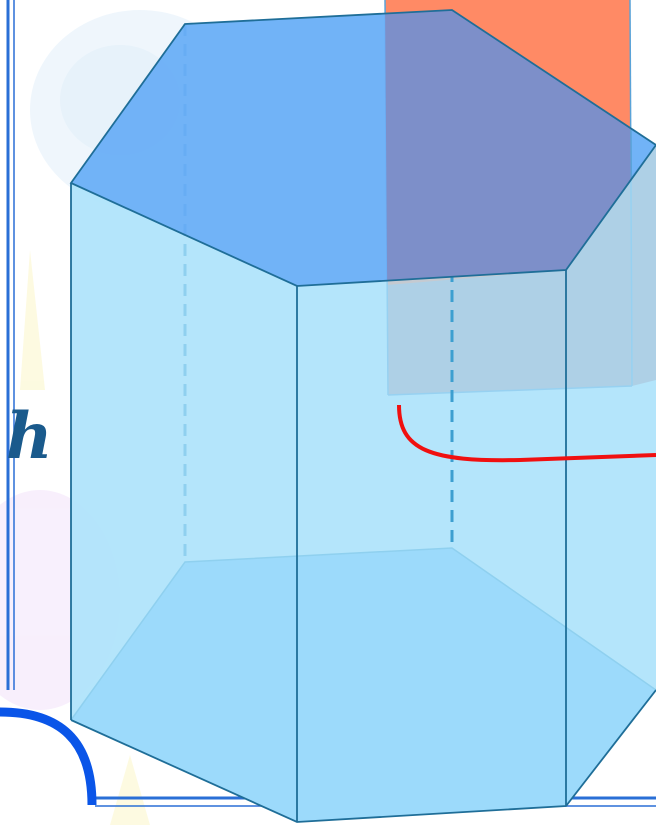  Describe the element at coordinates (508, 148) in the screenshot. I see `cutting-plane-overlap` at that location.